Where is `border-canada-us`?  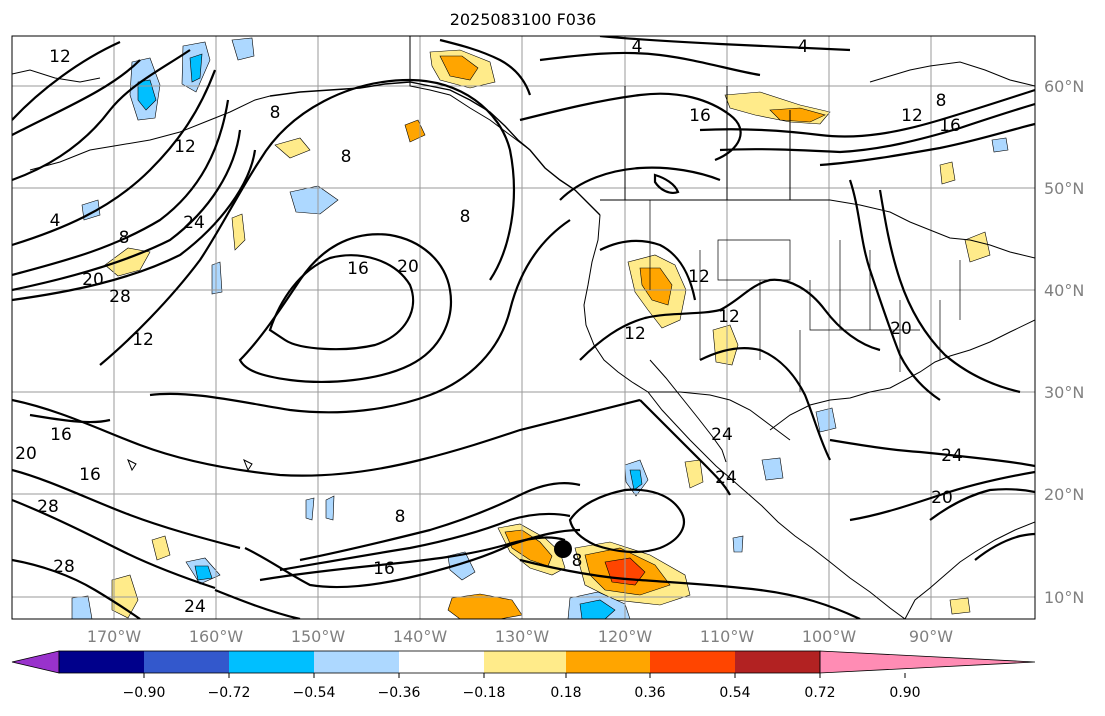 border-canada-us is located at coordinates (817, 229).